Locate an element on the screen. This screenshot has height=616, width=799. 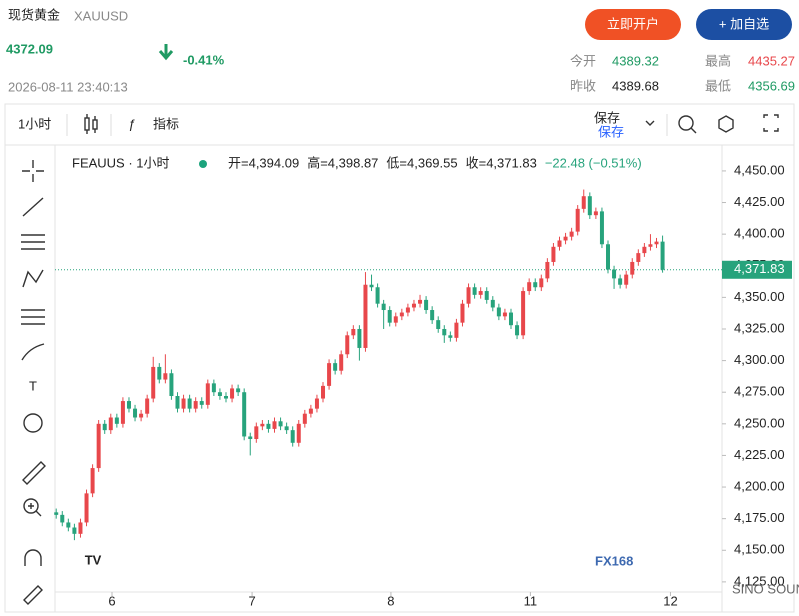
dropdown-icon is located at coordinates (650, 123).